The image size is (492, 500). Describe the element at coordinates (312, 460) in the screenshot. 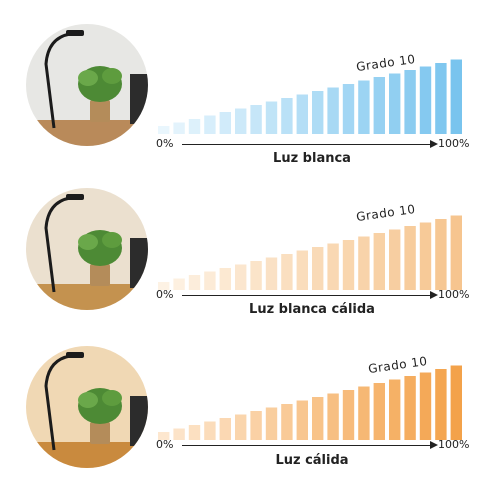

I see `light-mode-title: Luz cálida` at that location.